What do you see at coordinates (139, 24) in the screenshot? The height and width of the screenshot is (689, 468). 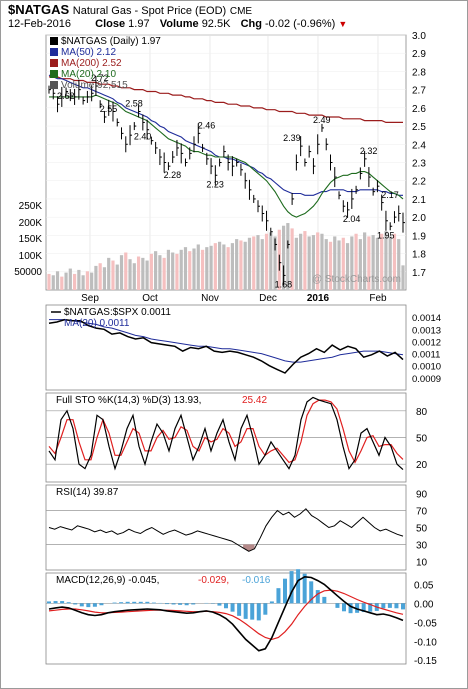 I see `close-value: 1.97` at bounding box center [139, 24].